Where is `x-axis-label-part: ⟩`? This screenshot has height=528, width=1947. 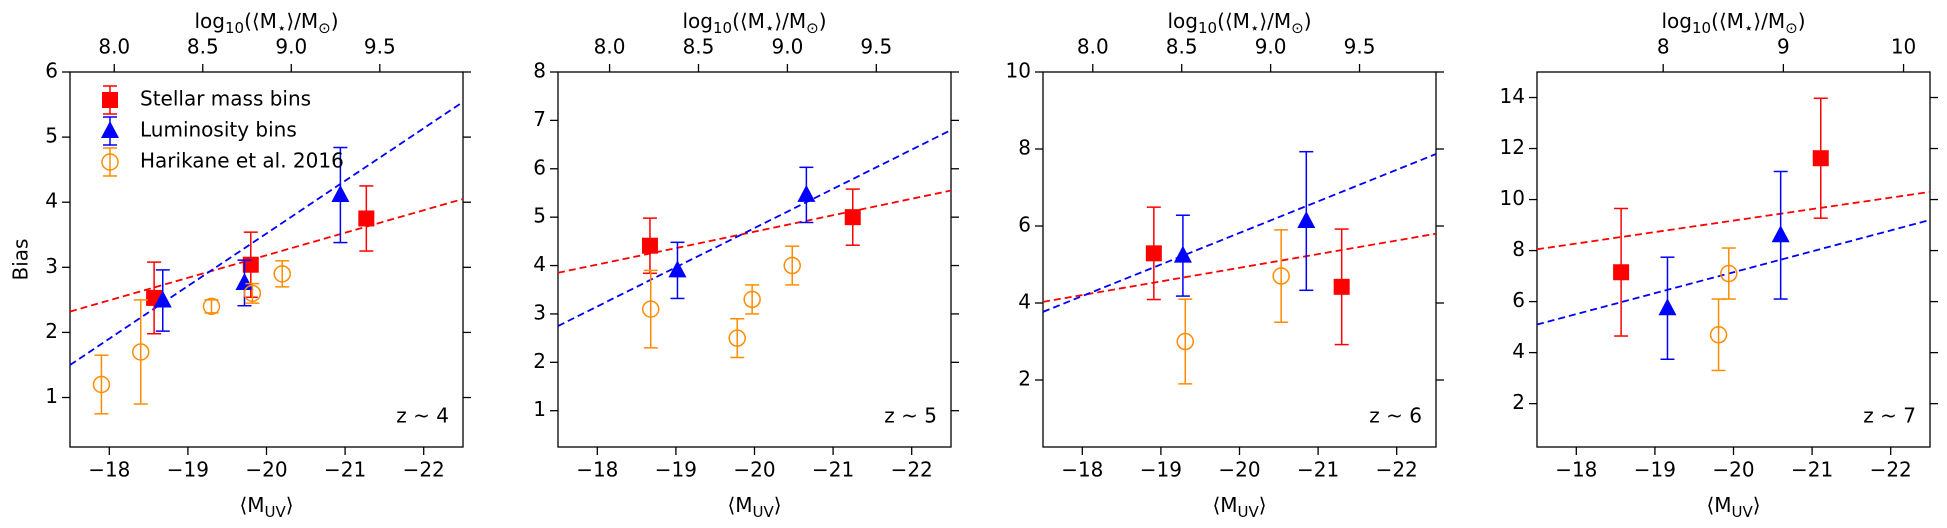 x-axis-label-part: ⟩ is located at coordinates (1263, 505).